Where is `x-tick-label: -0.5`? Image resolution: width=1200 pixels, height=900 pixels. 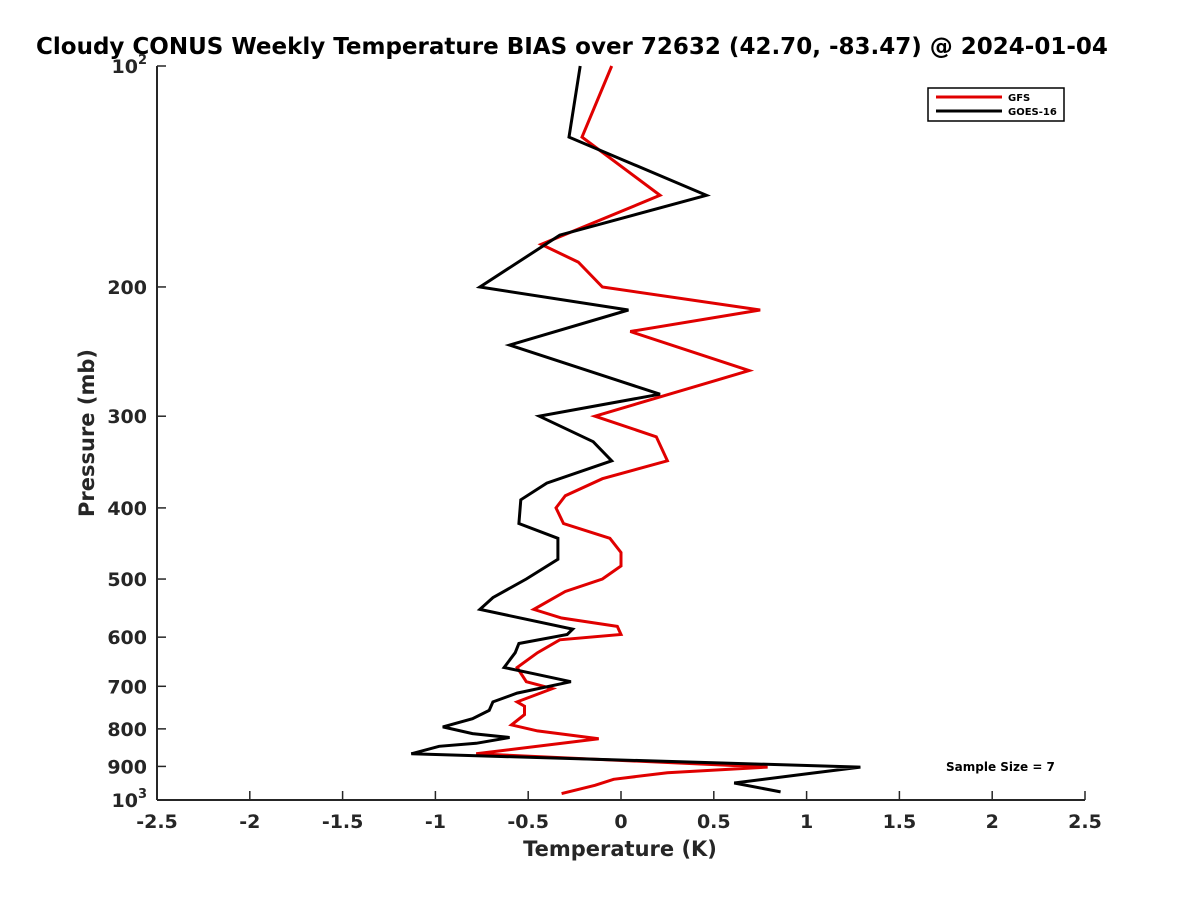
x-tick-label: -0.5 is located at coordinates (528, 822).